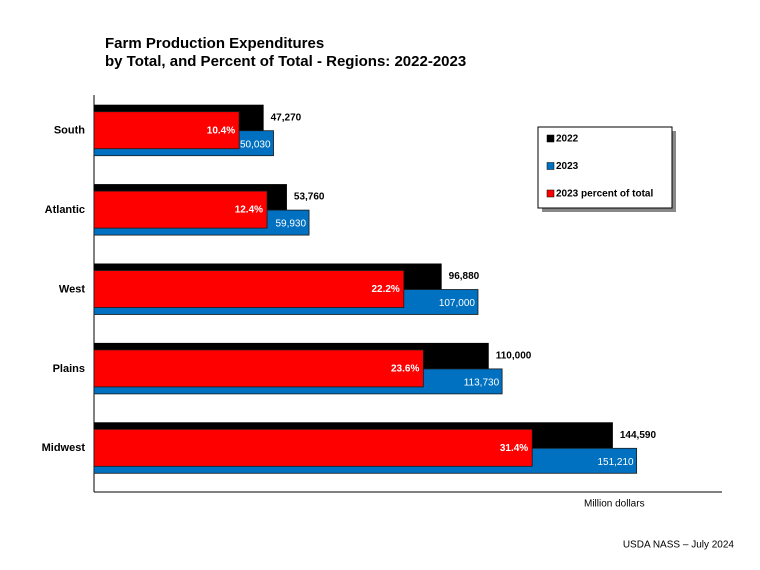 This screenshot has height=570, width=760. Describe the element at coordinates (65, 210) in the screenshot. I see `y-tick-label: Atlantic` at that location.